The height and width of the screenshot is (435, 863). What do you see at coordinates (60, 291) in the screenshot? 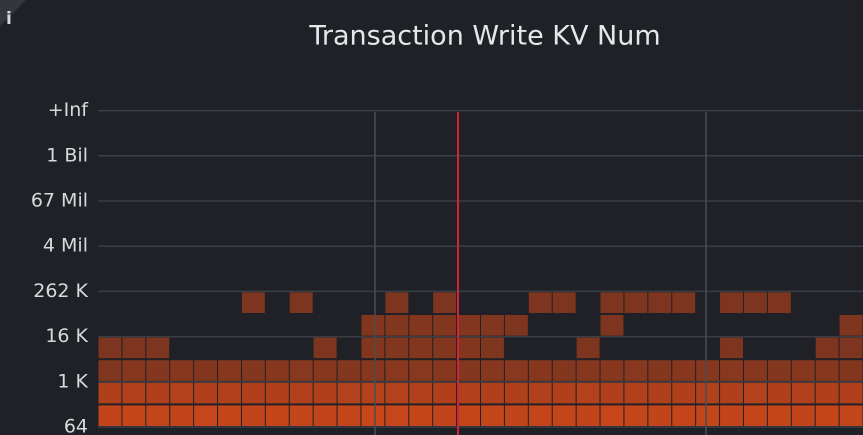
I see `y-tick-label: 262 K` at bounding box center [60, 291].